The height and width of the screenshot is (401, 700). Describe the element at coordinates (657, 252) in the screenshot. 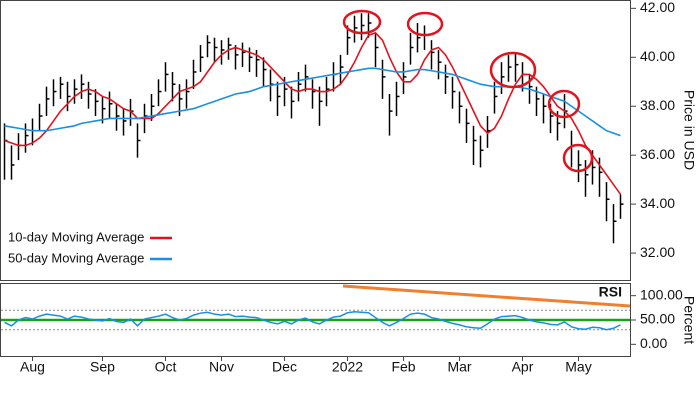

I see `y-tick-label: 32.00` at that location.